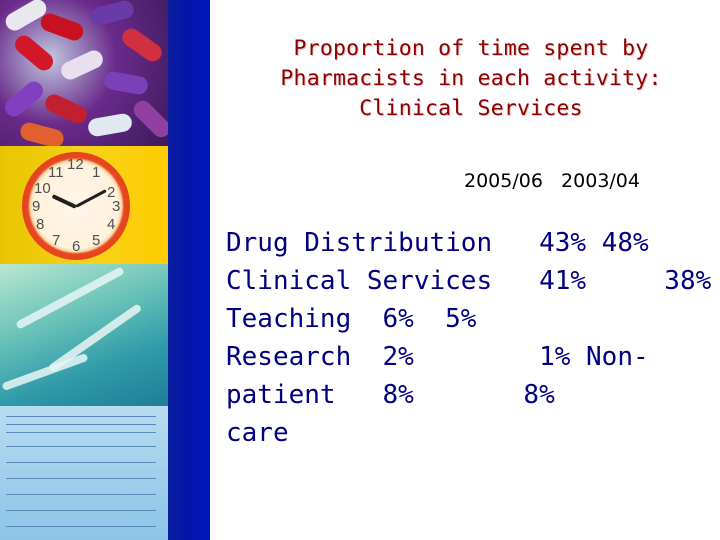  I want to click on slide-title-line: Clinical Services, so click(471, 108).